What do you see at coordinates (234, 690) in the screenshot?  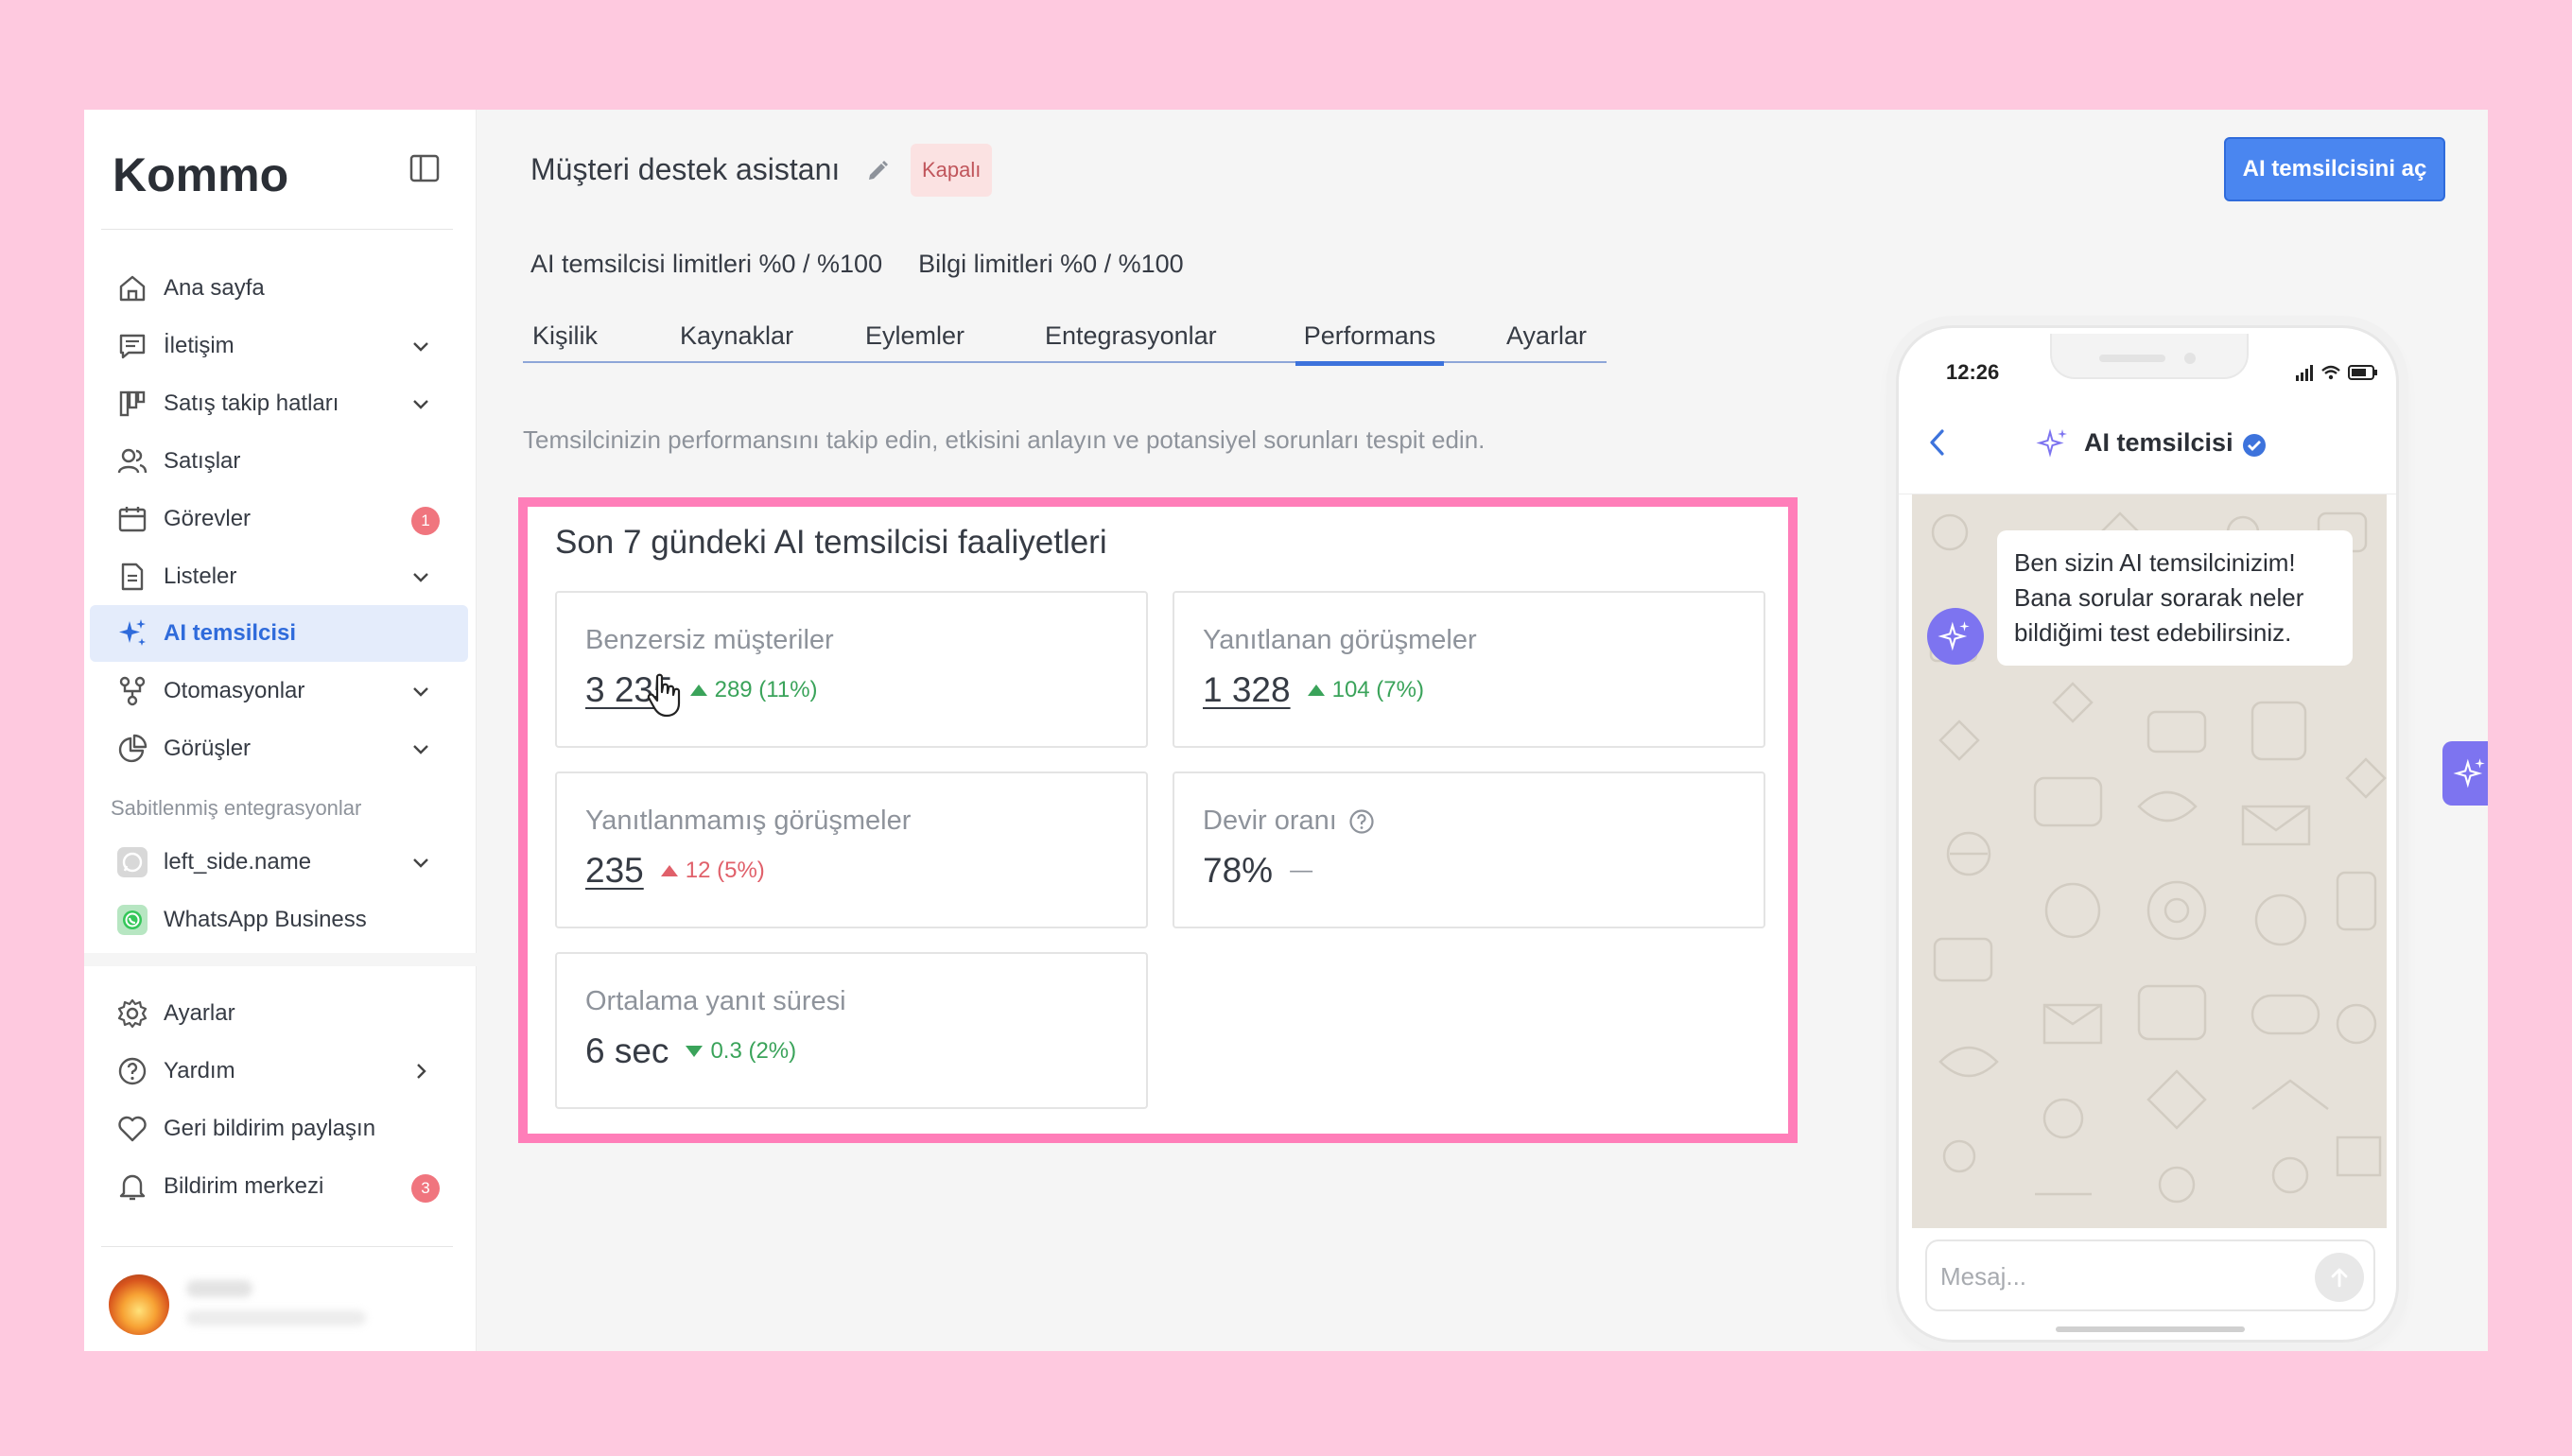 I see `sidebar-item-label: Otomasyonlar` at bounding box center [234, 690].